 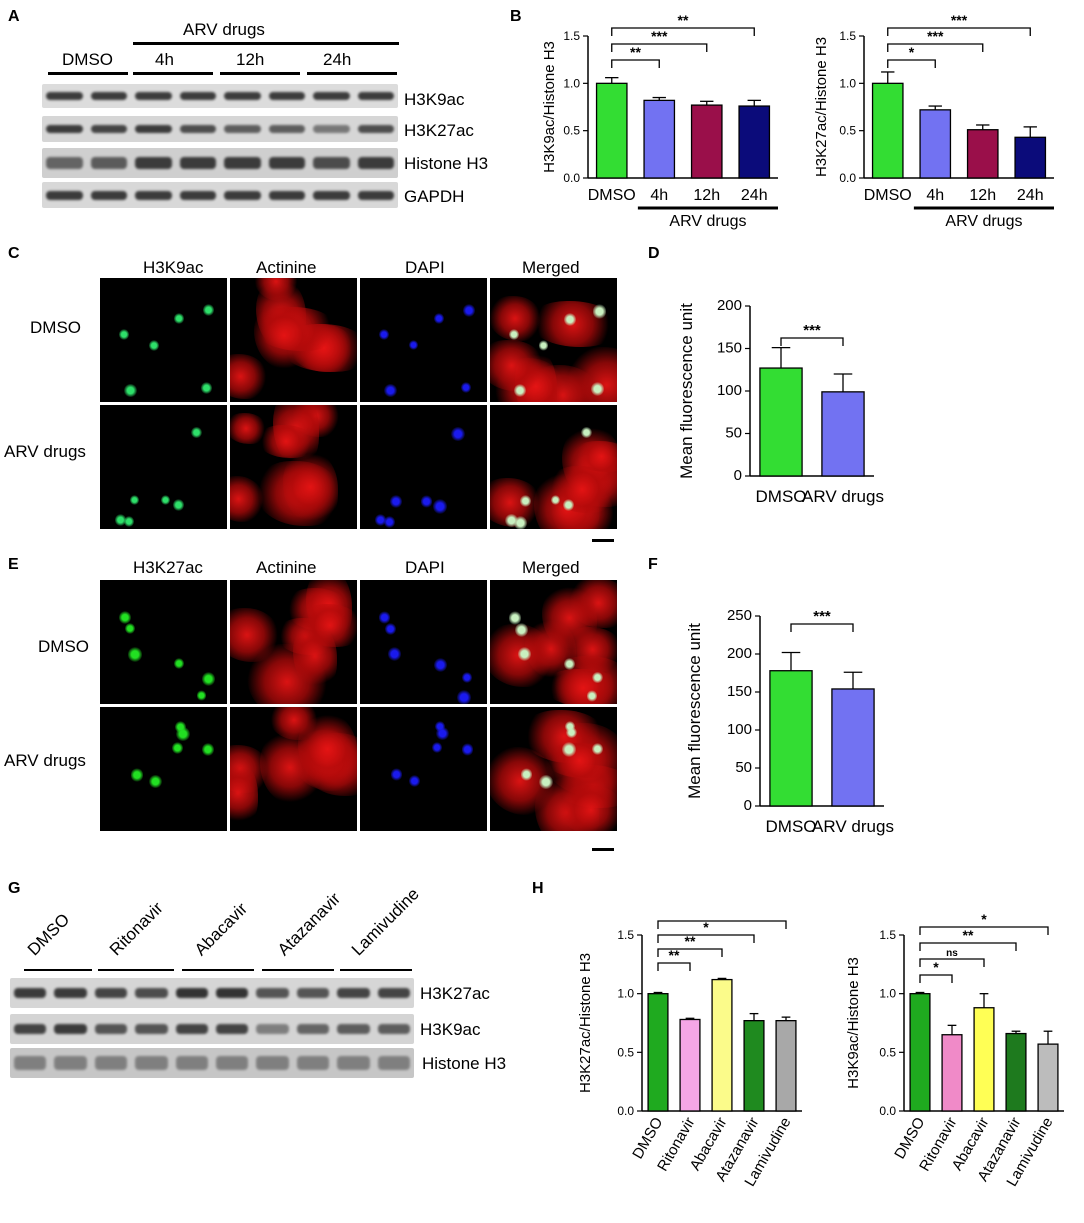 What do you see at coordinates (352, 73) in the screenshot?
I see `panel-a-lane-line` at bounding box center [352, 73].